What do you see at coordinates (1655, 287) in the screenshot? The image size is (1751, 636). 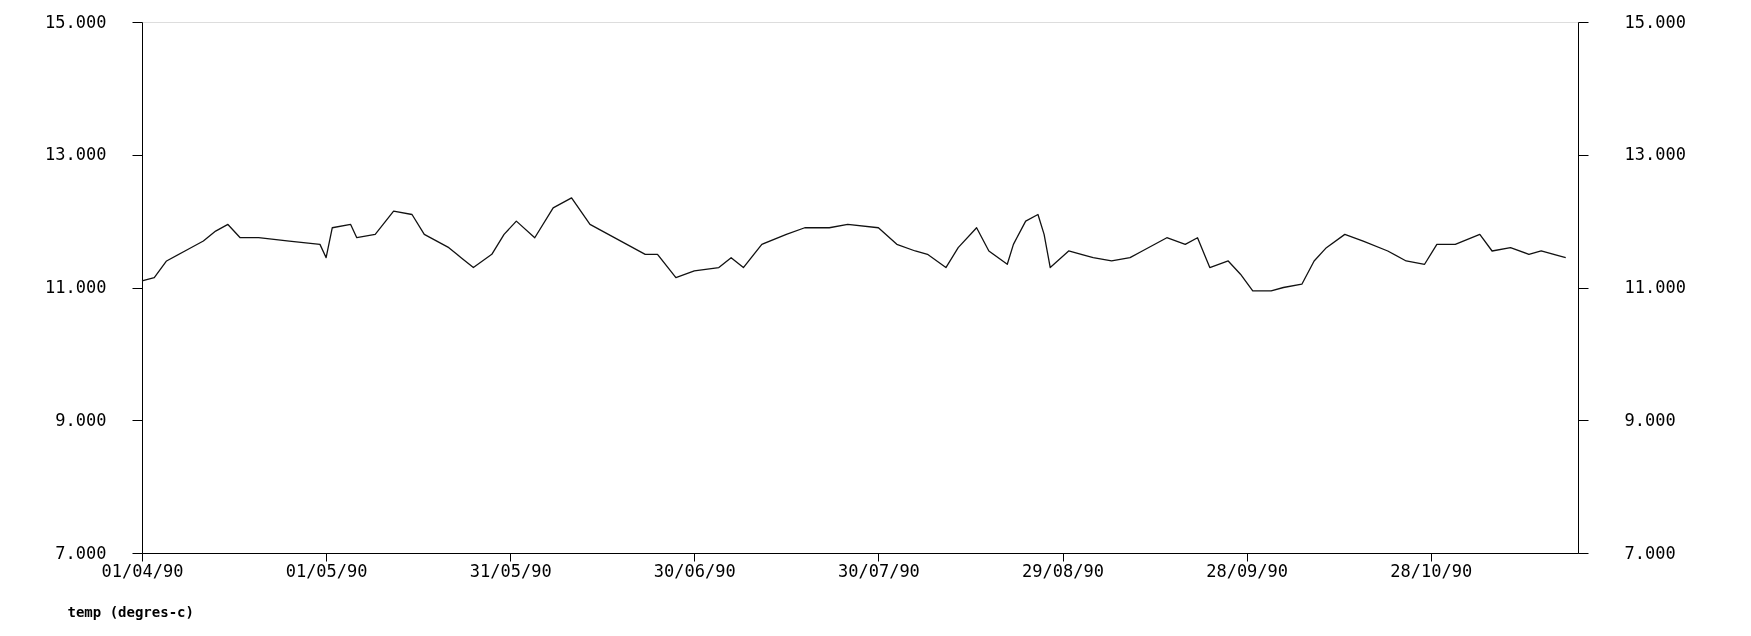 I see `y2-tick-label: 11.000` at bounding box center [1655, 287].